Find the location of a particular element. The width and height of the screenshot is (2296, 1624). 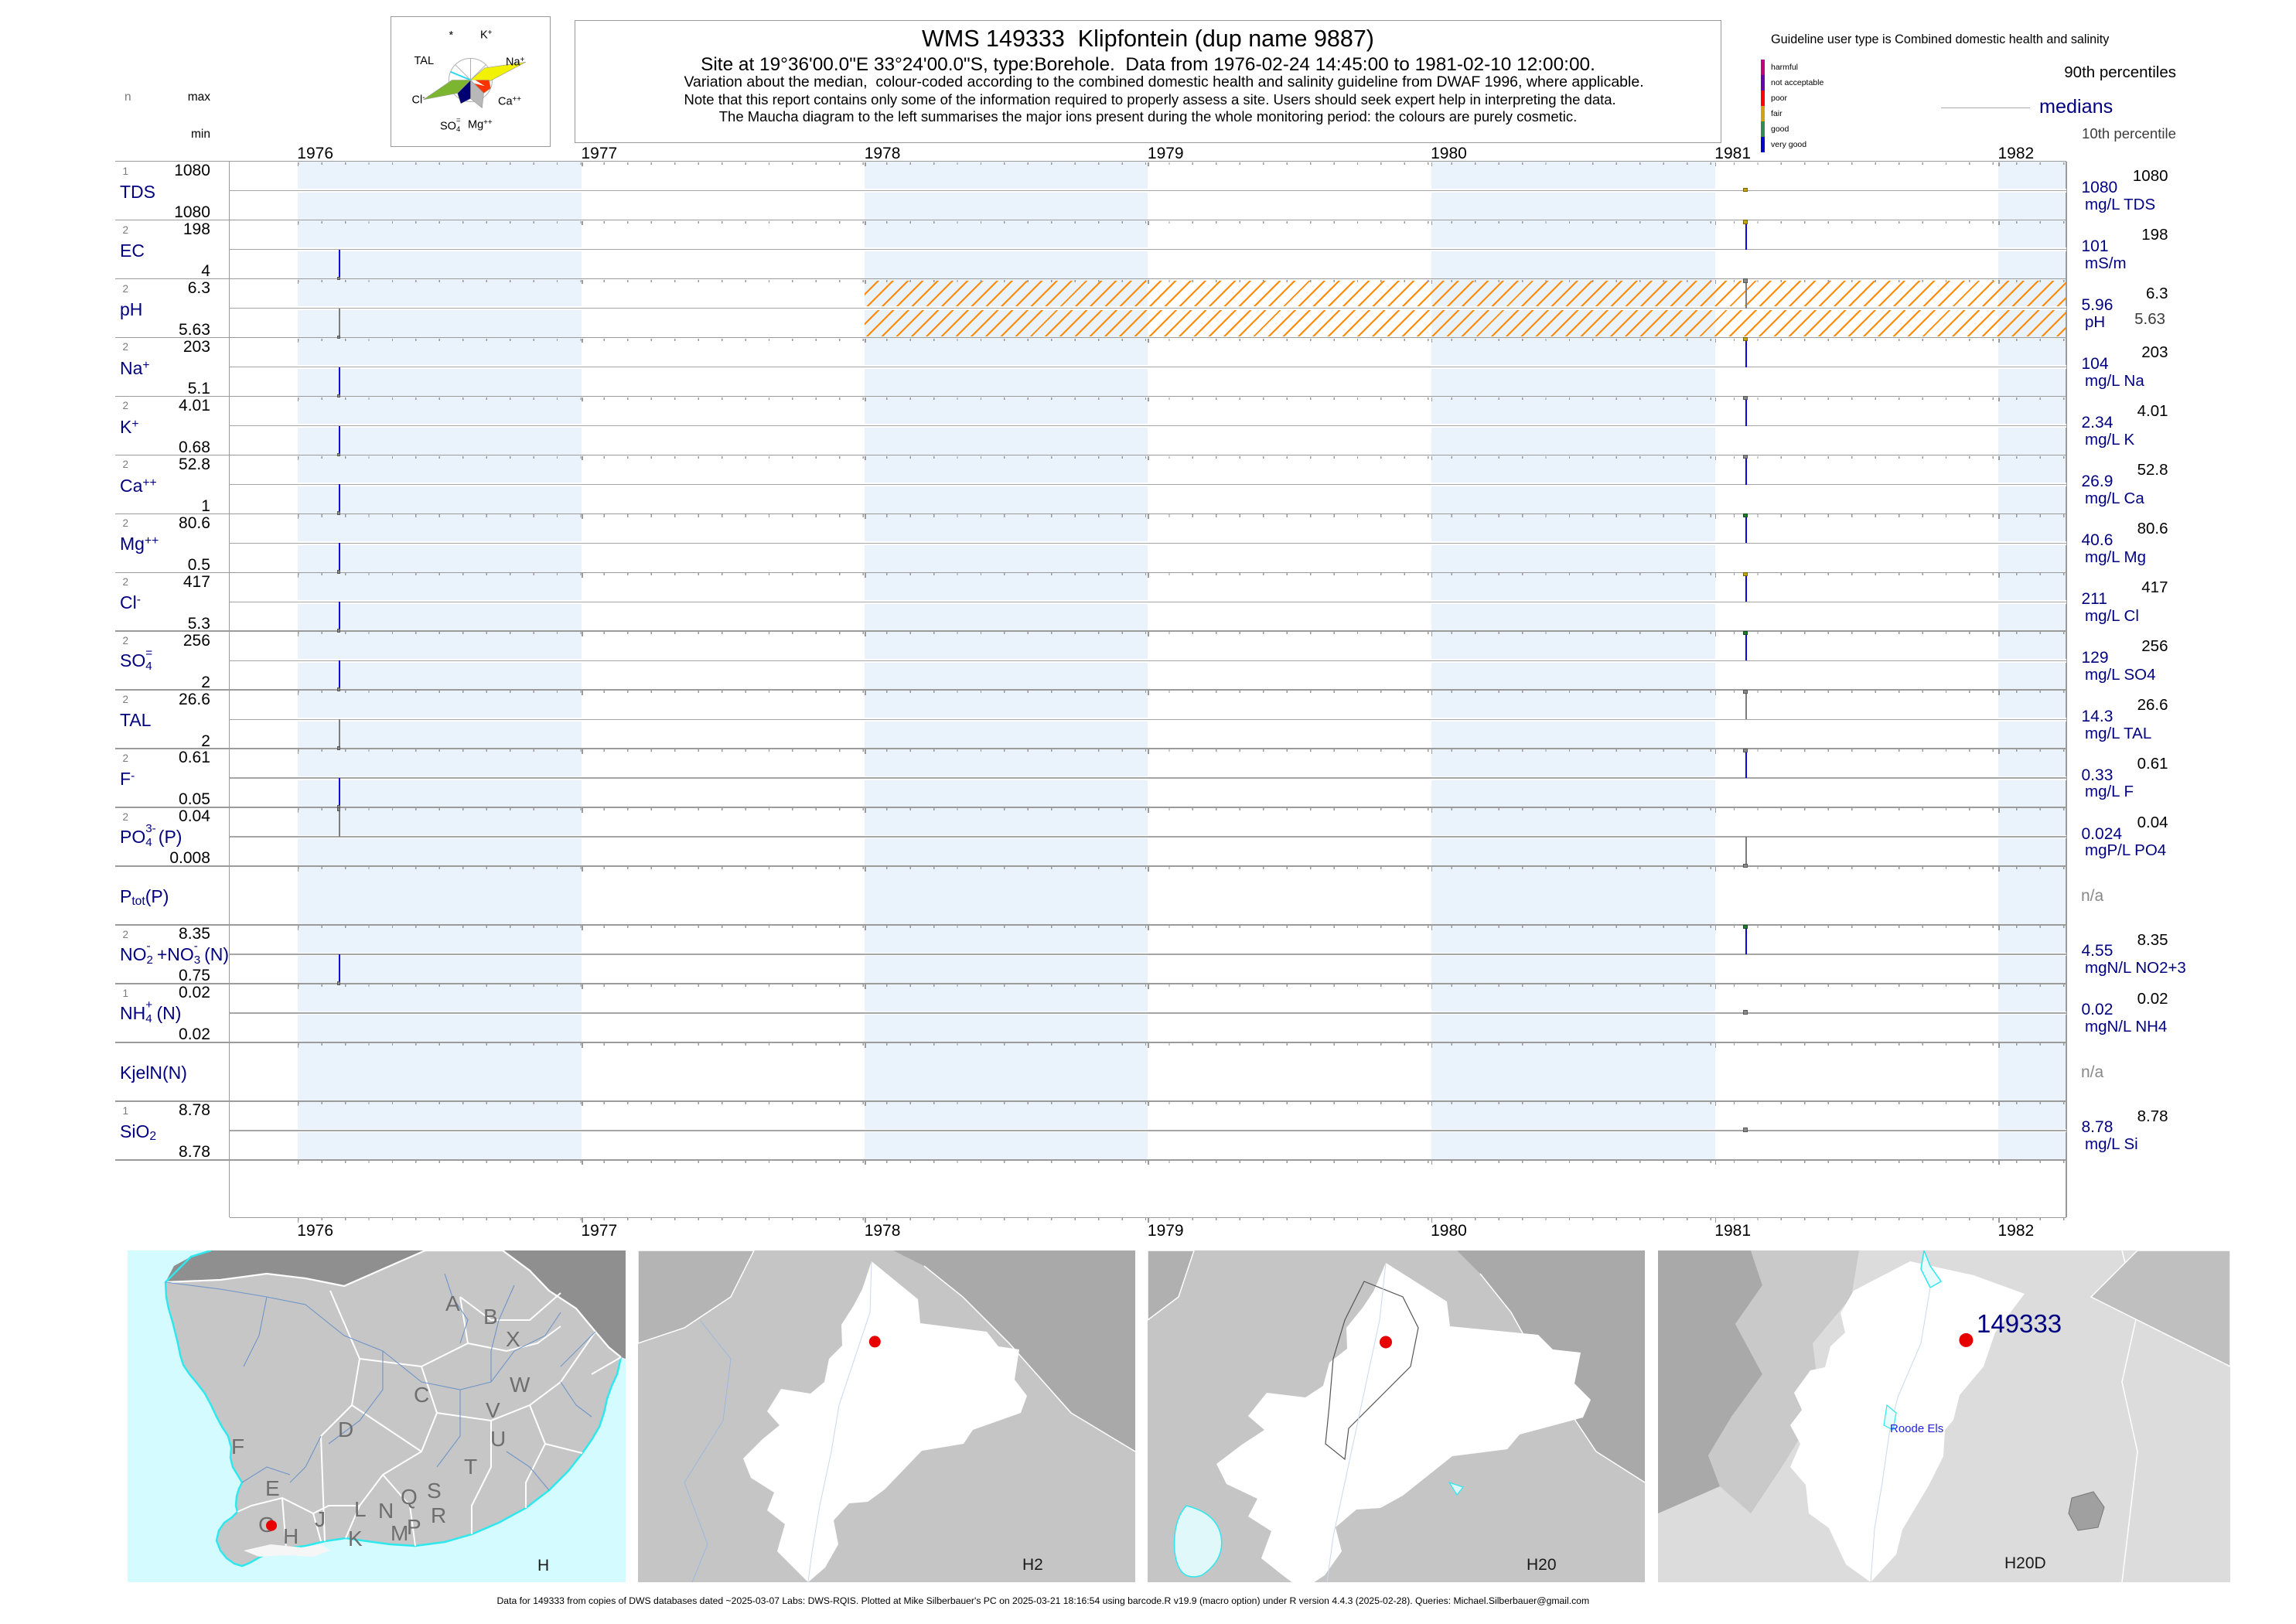

svg-text: U is located at coordinates (498, 1439).